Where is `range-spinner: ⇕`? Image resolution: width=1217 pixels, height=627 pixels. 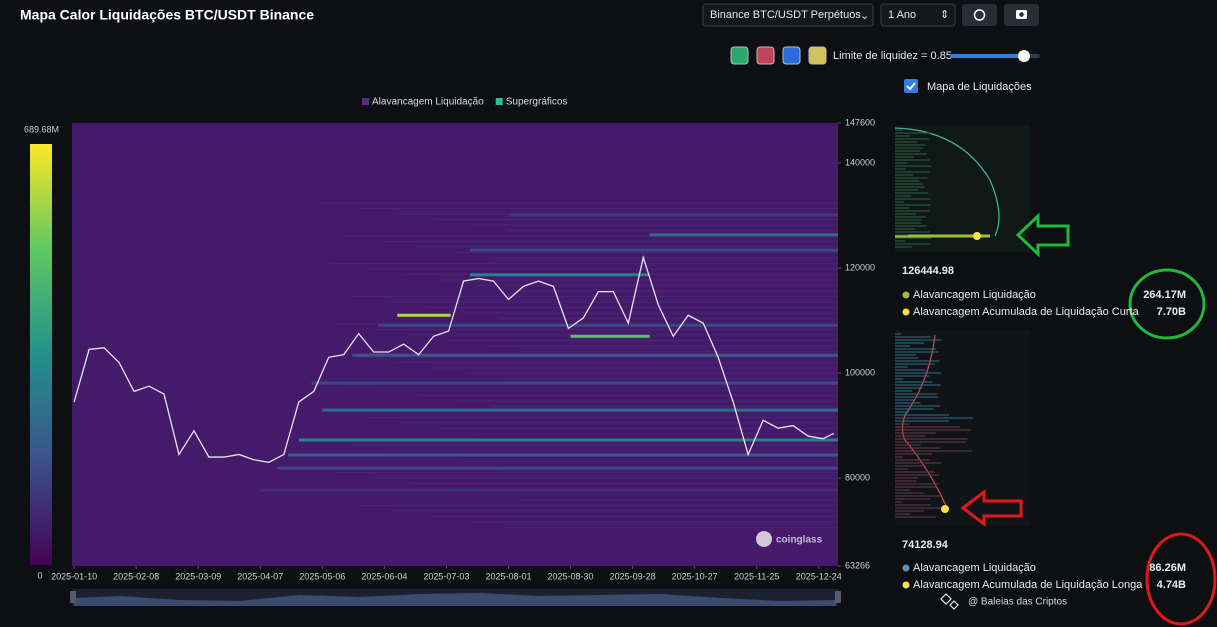 range-spinner: ⇕ is located at coordinates (944, 15).